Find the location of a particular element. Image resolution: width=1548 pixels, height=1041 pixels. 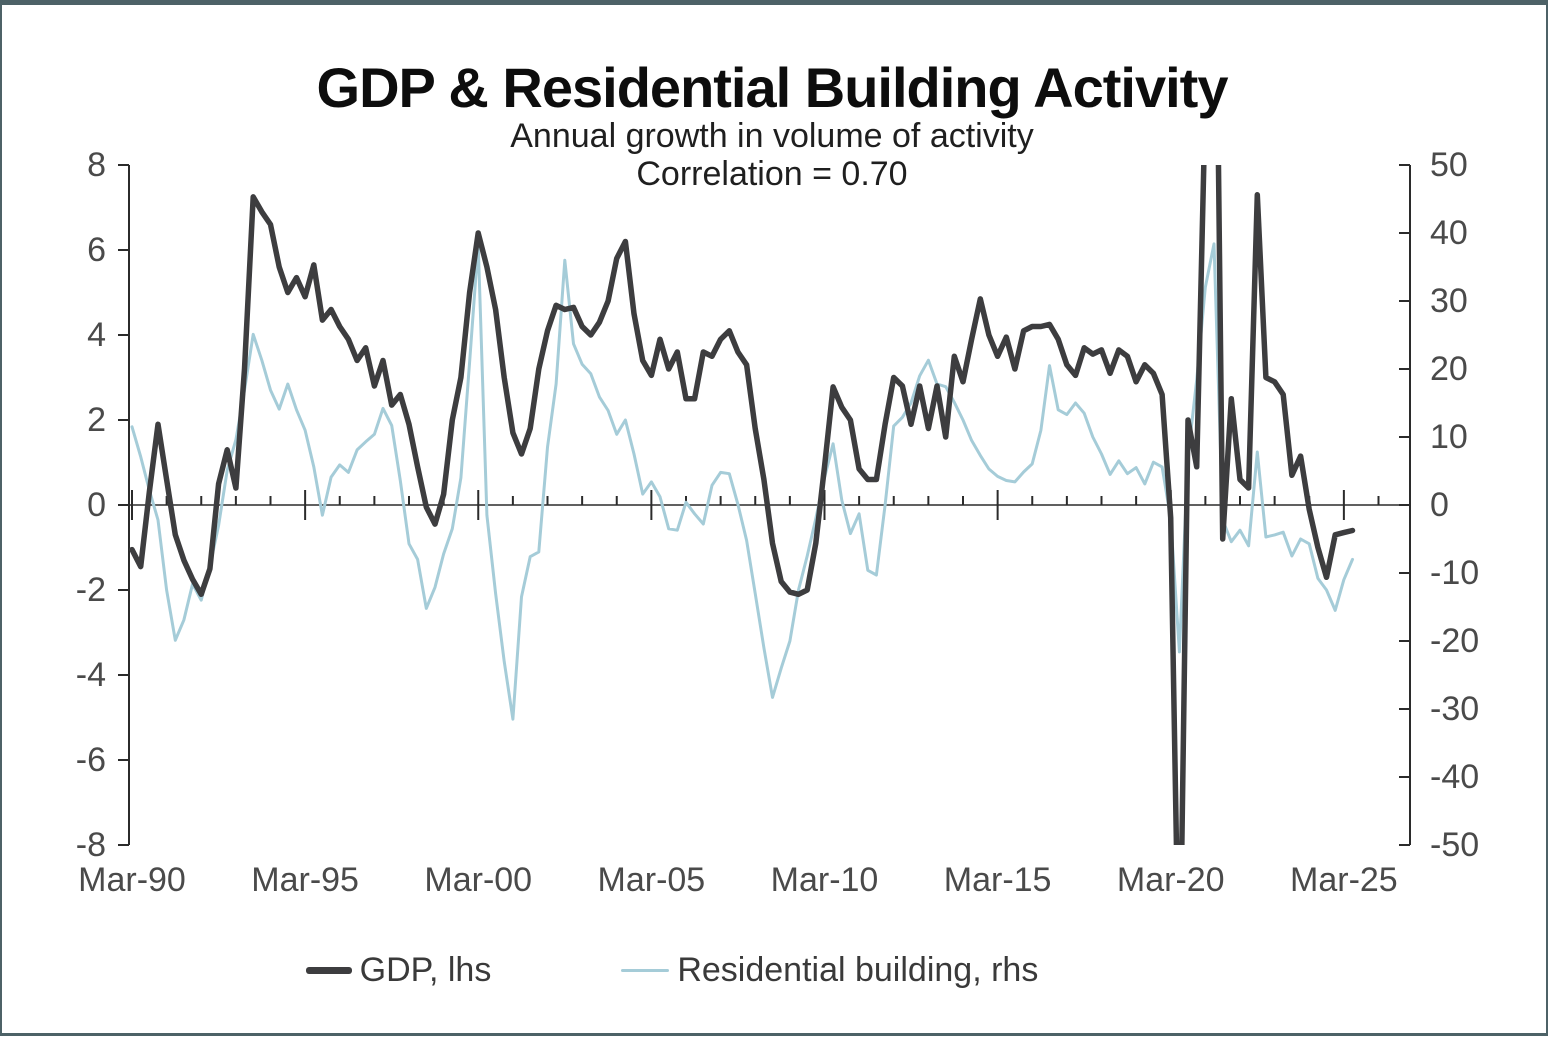

gdp-line-swatch is located at coordinates (329, 970).